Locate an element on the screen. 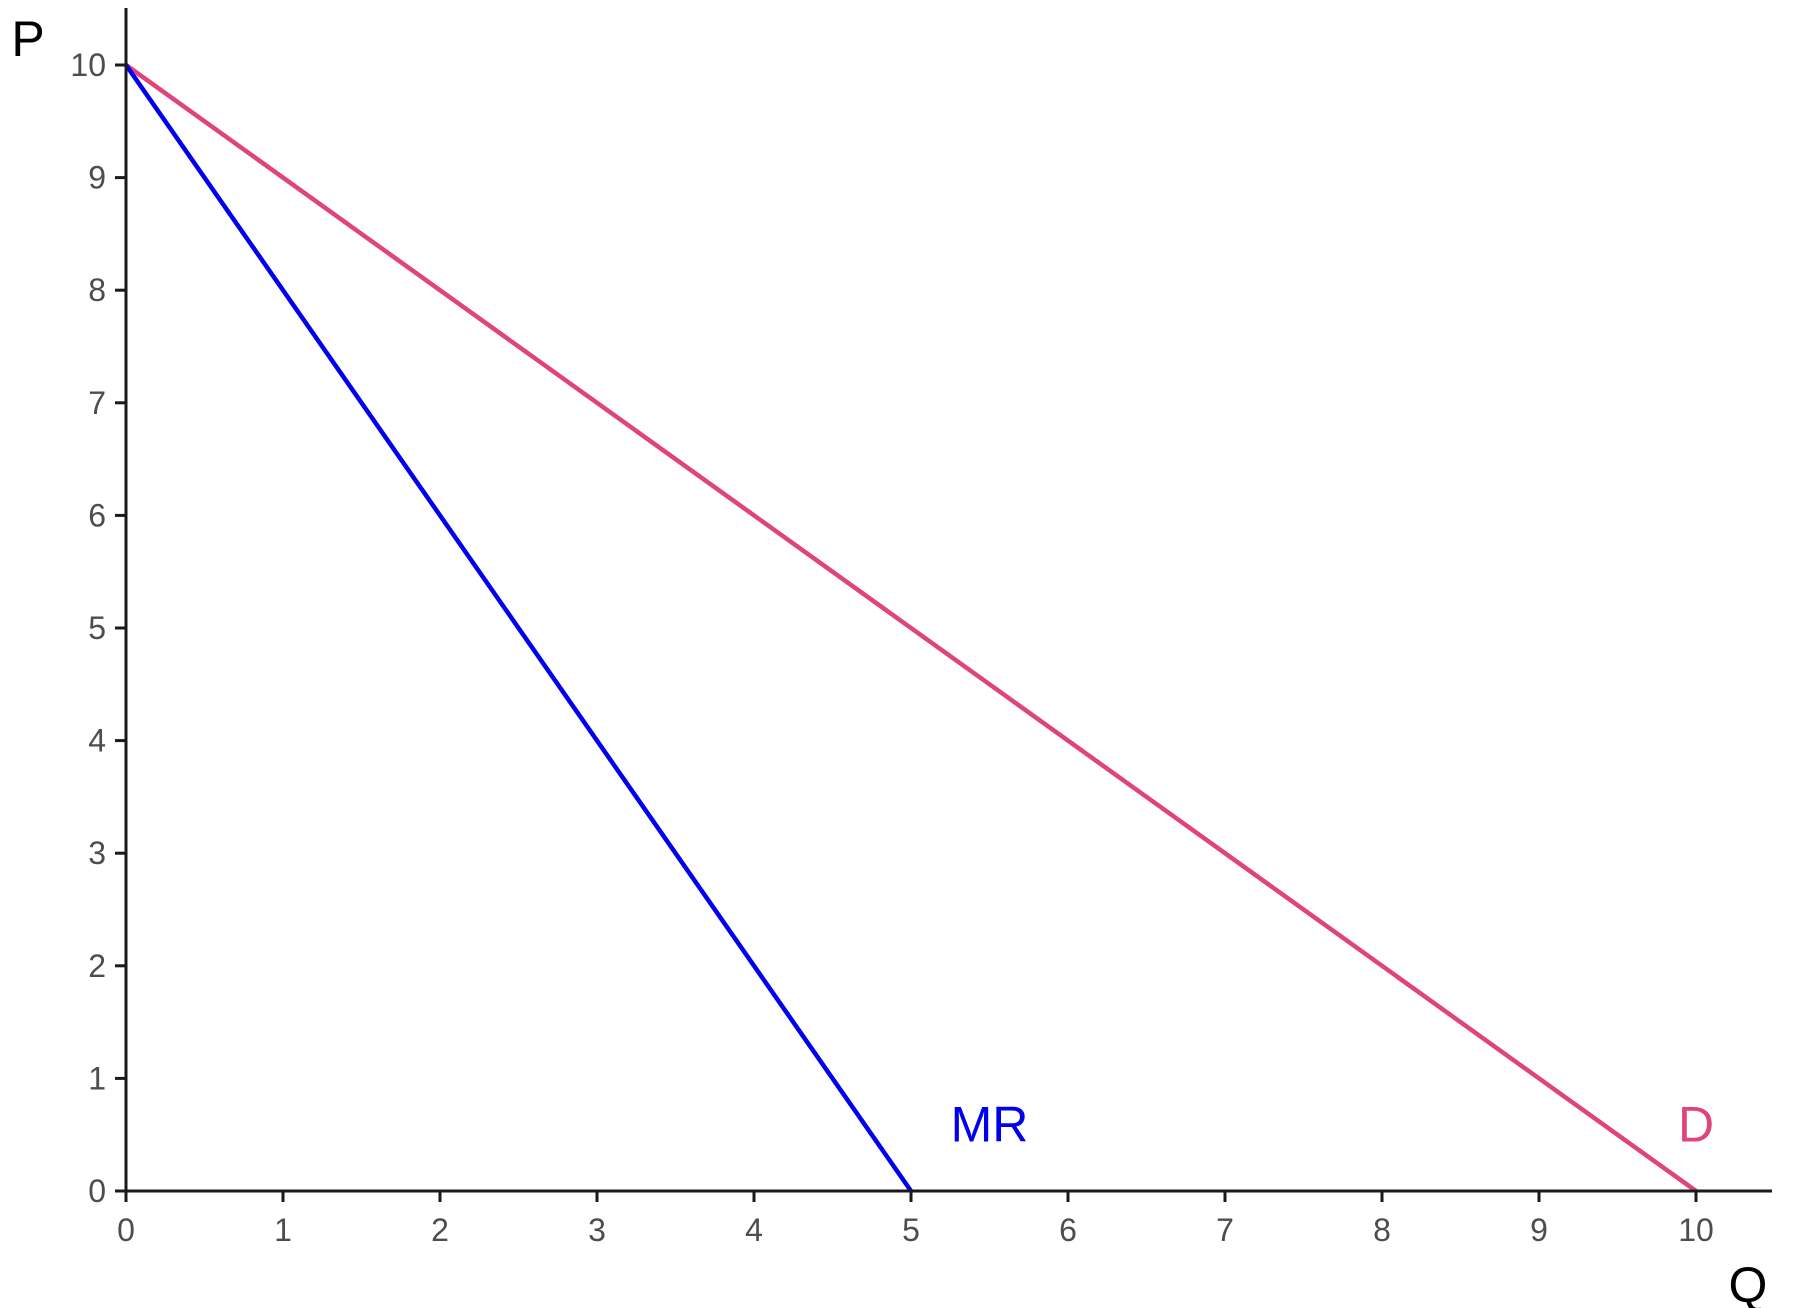  y-tick-label: 6 is located at coordinates (97, 515).